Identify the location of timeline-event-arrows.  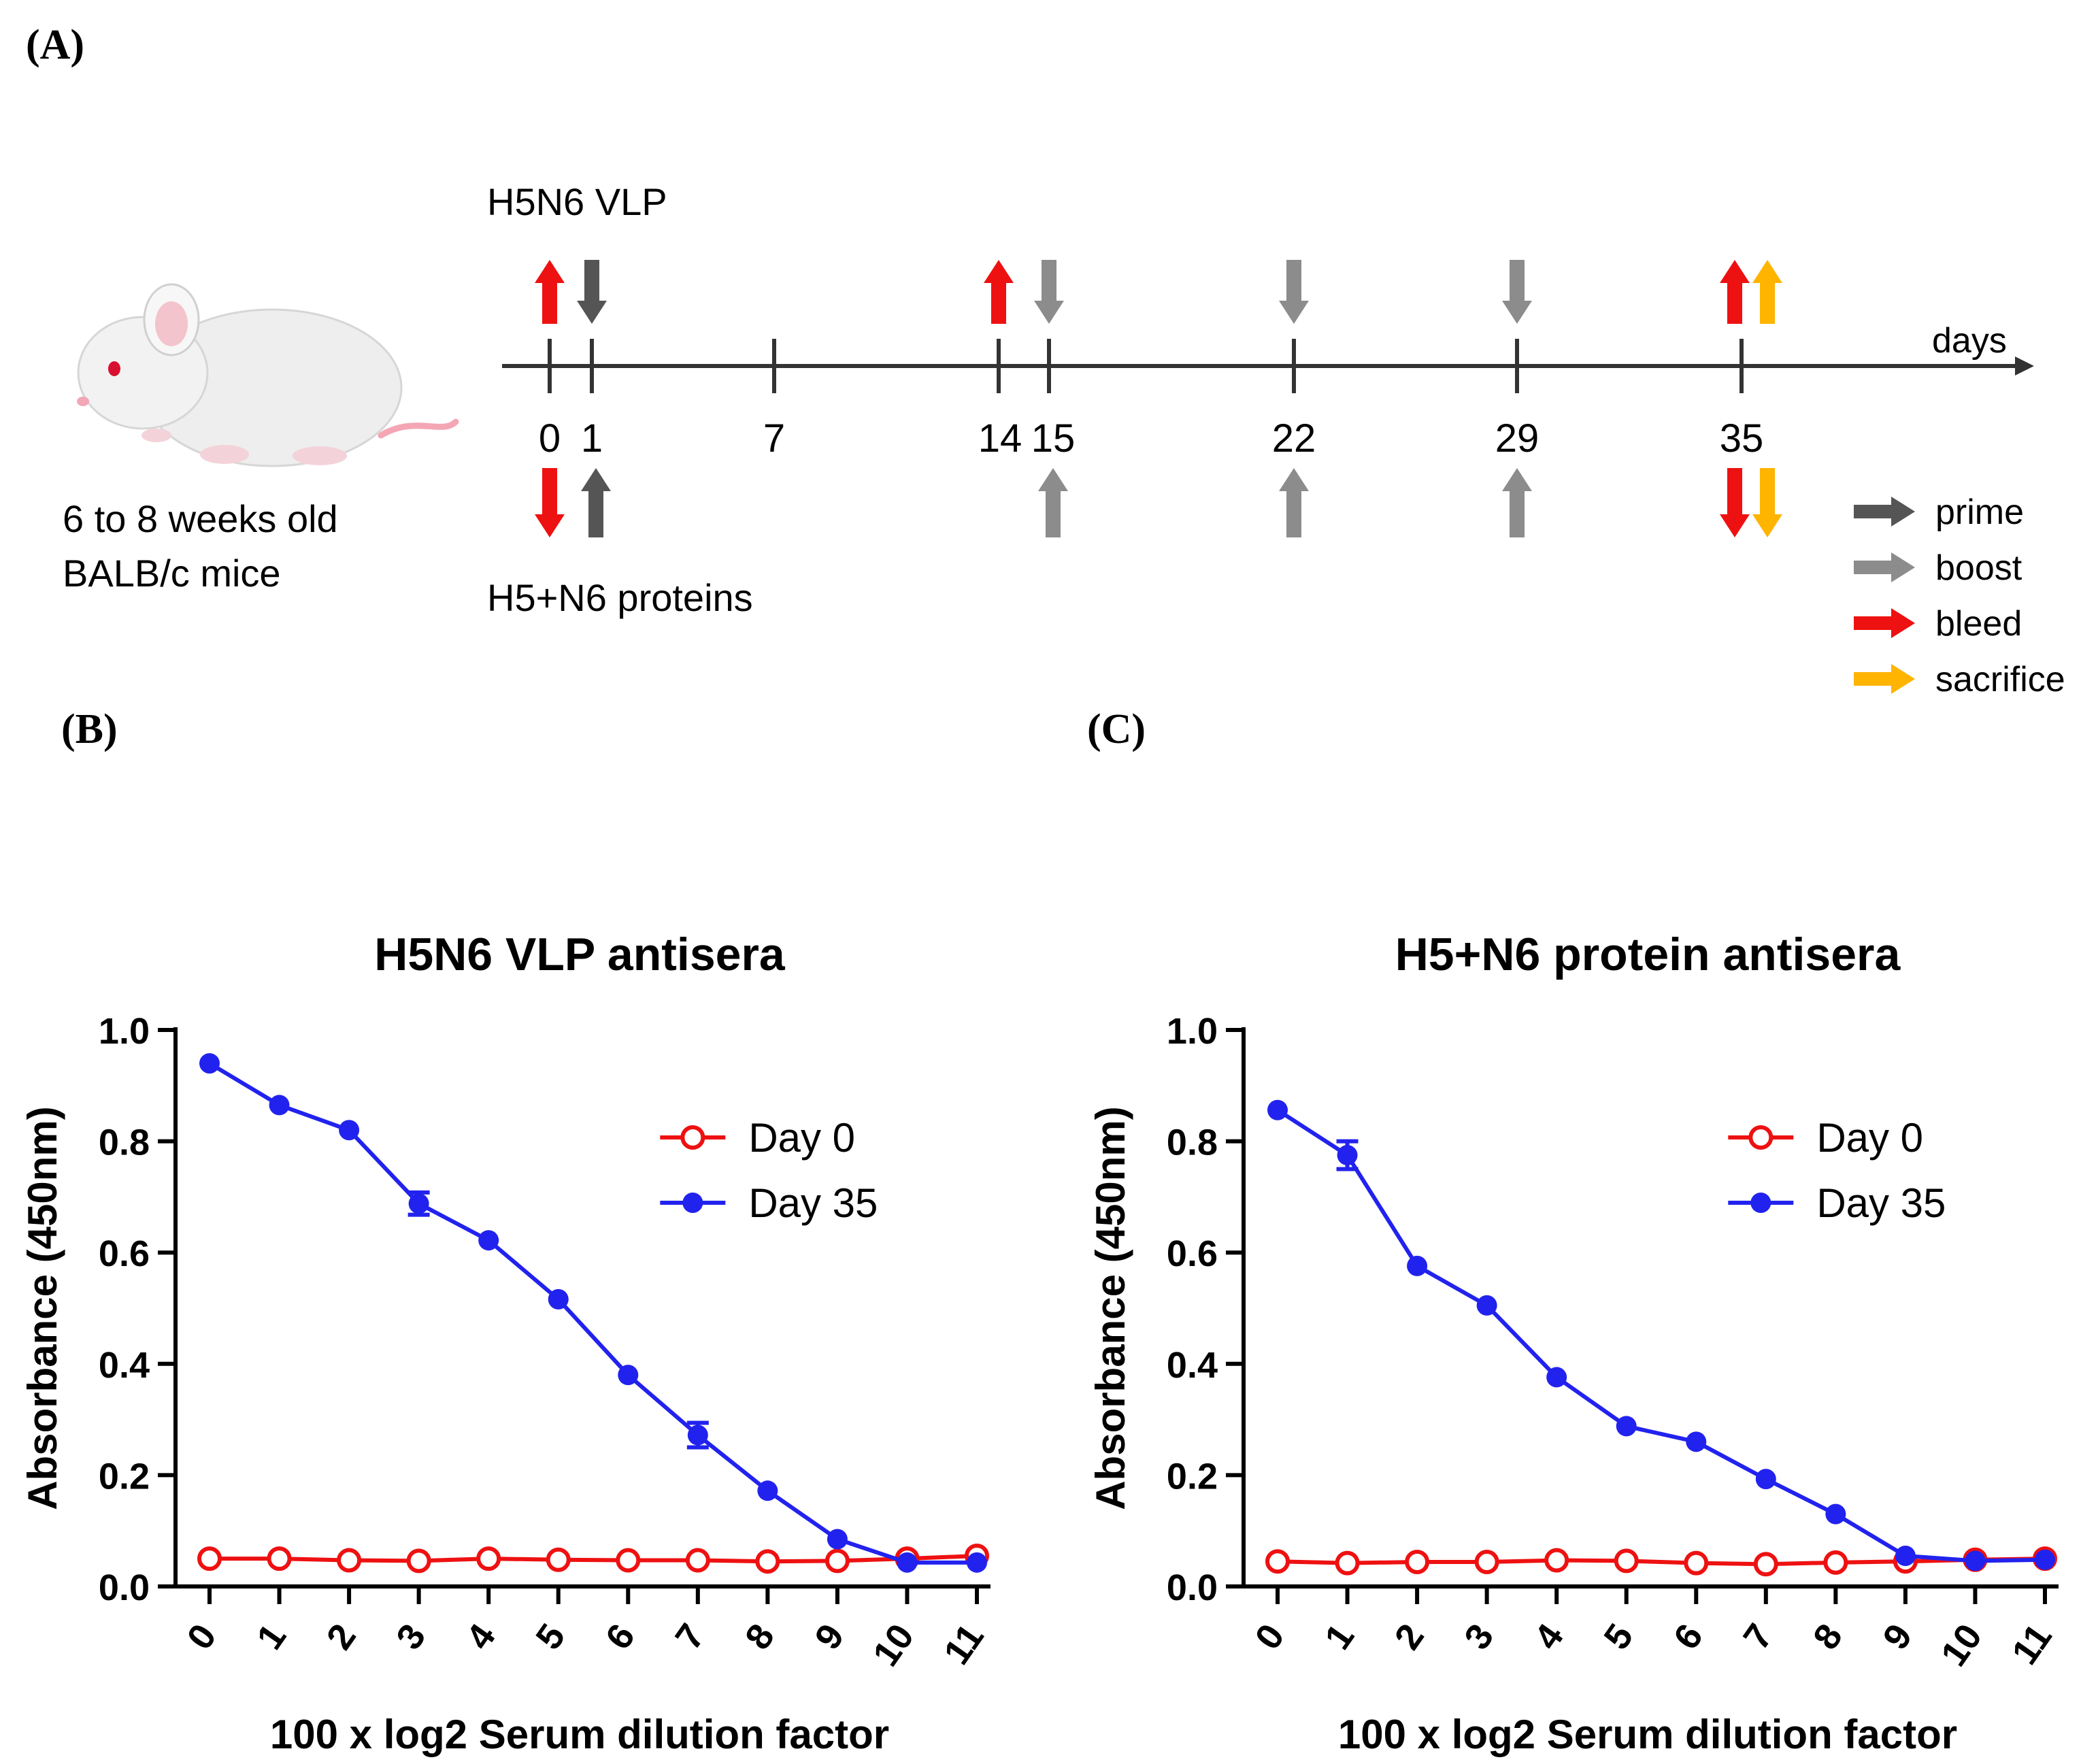
(1158, 398).